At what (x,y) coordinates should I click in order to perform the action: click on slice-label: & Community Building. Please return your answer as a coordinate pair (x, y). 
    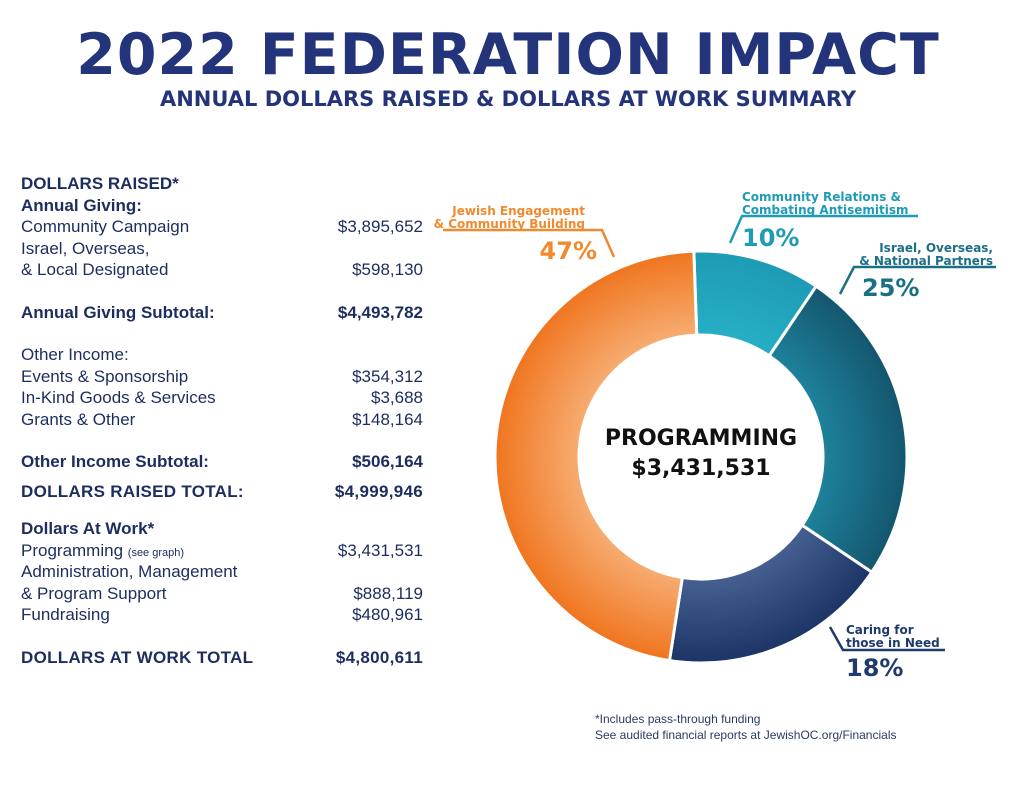
    Looking at the image, I should click on (509, 224).